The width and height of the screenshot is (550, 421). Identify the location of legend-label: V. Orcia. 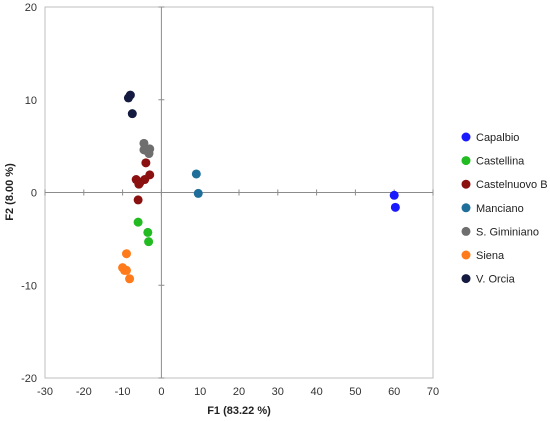
(496, 280).